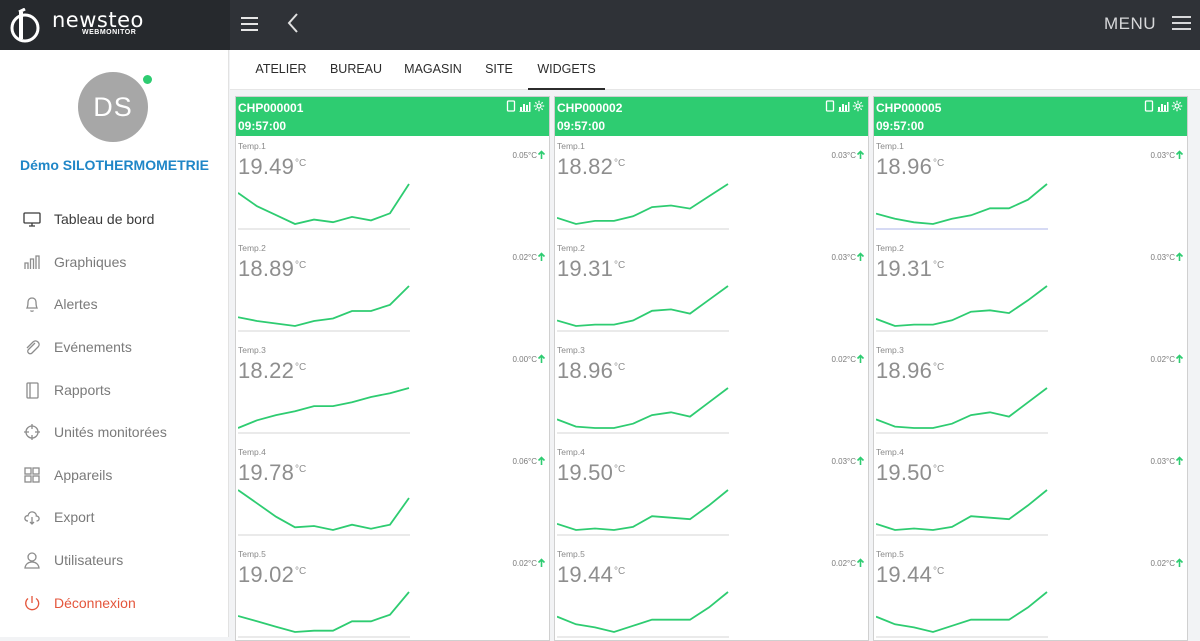 This screenshot has height=641, width=1200. Describe the element at coordinates (114, 517) in the screenshot. I see `sidebar-item-cloud-download: Export` at that location.